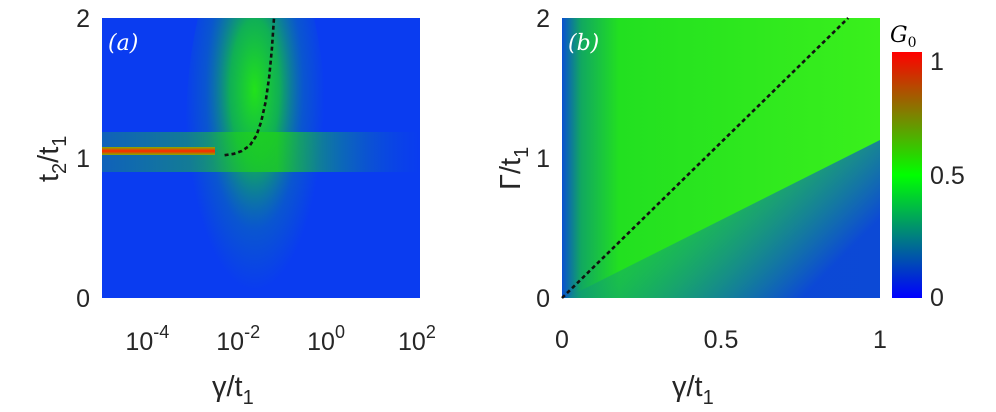 This screenshot has width=996, height=412. What do you see at coordinates (693, 390) in the screenshot?
I see `panel-b-x-axis-label: γ/t1` at bounding box center [693, 390].